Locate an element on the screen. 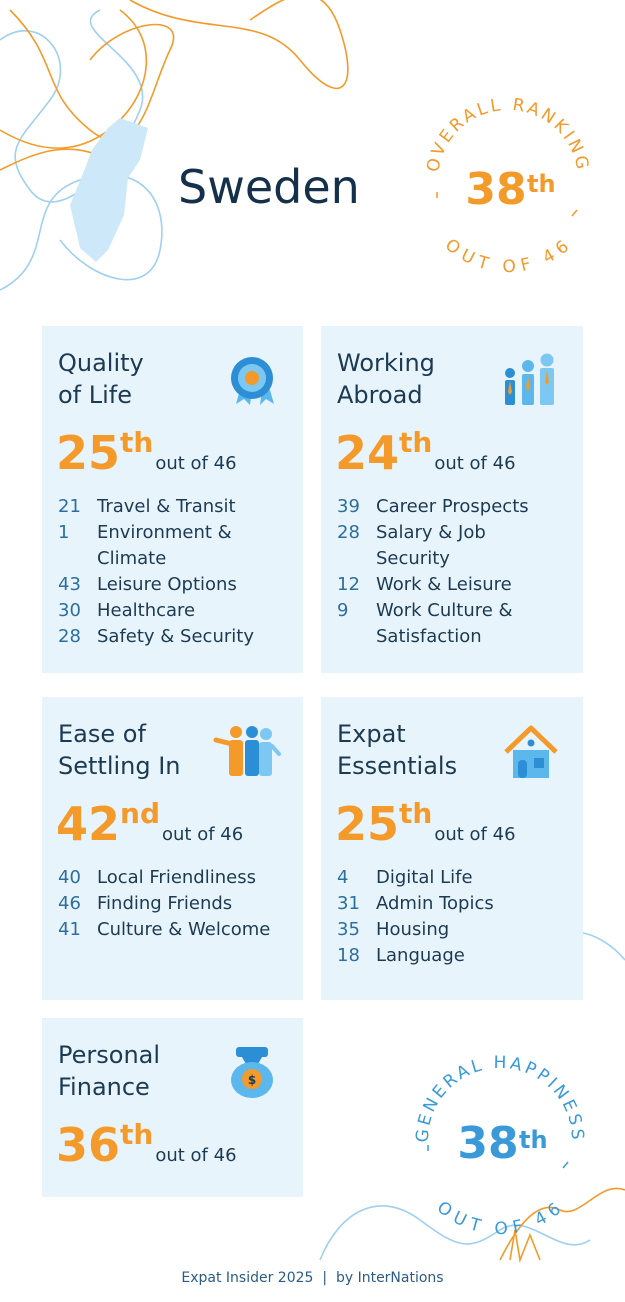 Image resolution: width=625 pixels, height=1302 pixels. footer: Expat Insider 2025 | by InterNations is located at coordinates (312, 1278).